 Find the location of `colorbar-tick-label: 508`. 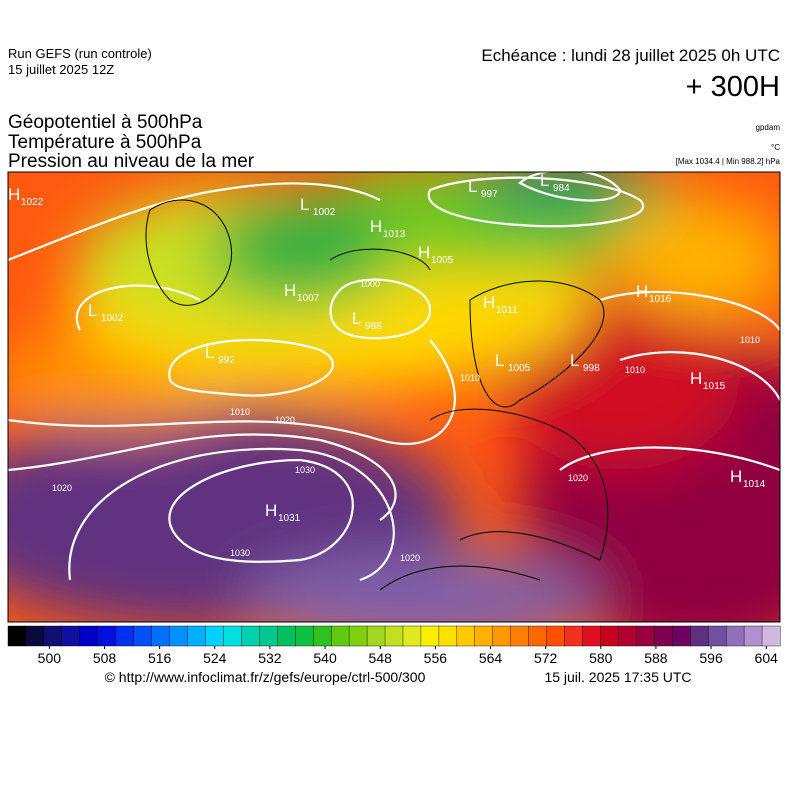

colorbar-tick-label: 508 is located at coordinates (105, 658).